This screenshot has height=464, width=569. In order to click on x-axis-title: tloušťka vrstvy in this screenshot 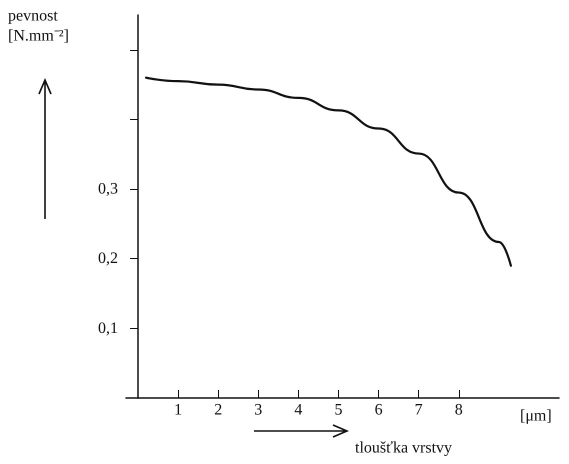, I will do `click(403, 448)`.